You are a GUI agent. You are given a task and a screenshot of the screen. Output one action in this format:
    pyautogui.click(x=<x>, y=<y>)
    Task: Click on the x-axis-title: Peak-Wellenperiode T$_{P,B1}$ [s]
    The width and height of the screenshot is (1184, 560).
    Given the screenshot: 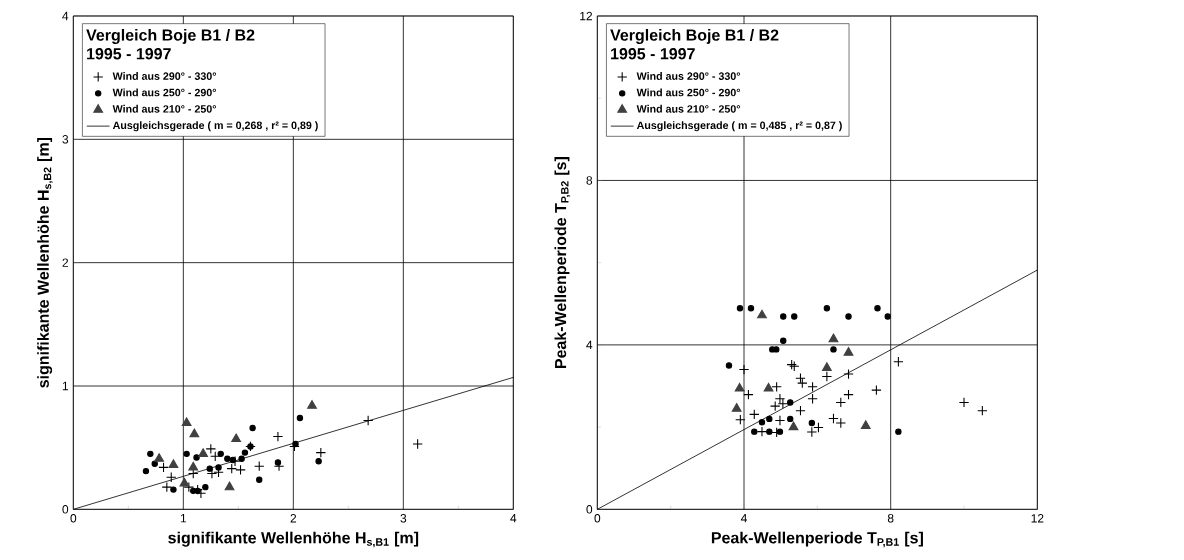 What is the action you would take?
    pyautogui.click(x=817, y=539)
    